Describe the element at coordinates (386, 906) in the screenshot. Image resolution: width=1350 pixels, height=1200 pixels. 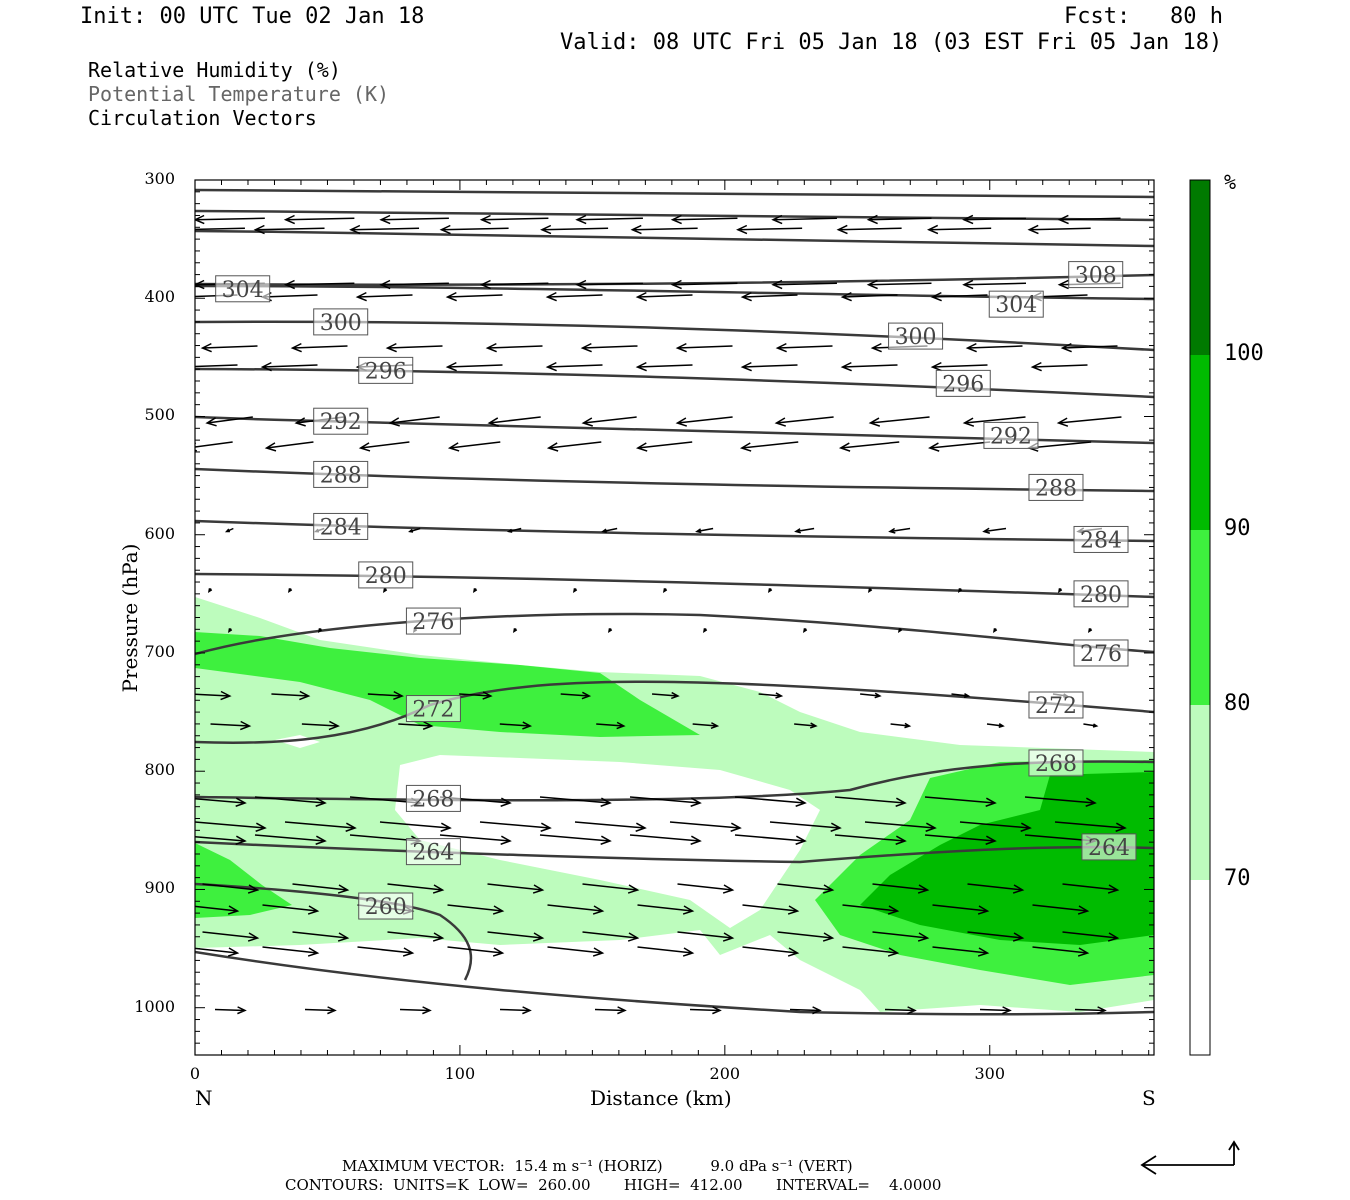
I see `theta-label: 260` at that location.